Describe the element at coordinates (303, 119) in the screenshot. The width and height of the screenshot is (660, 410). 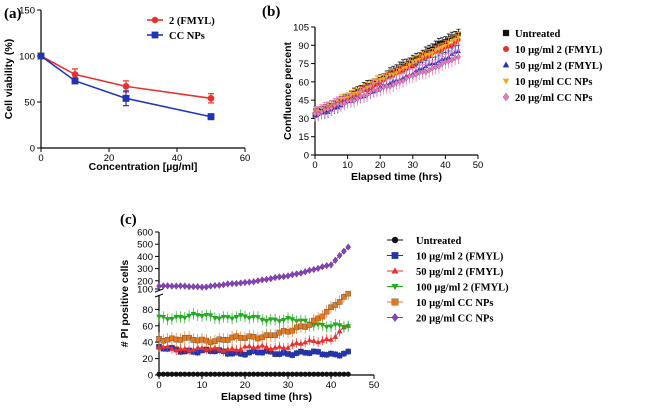
I see `y-tick-label: 30` at that location.